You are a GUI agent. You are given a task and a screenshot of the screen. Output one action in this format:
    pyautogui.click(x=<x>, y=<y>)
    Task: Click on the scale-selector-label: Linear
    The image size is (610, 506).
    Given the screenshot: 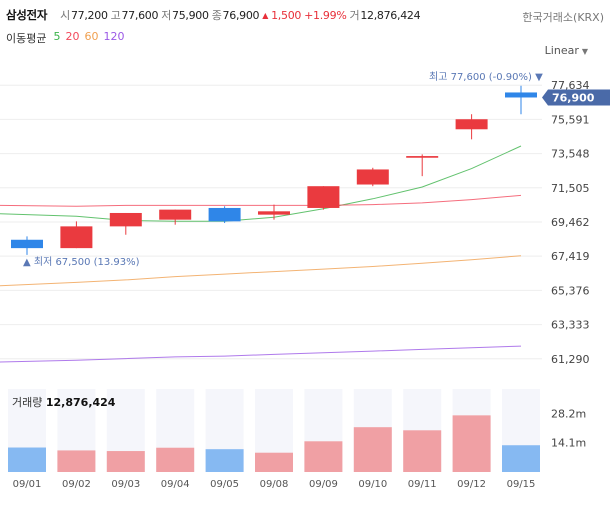 What is the action you would take?
    pyautogui.click(x=561, y=50)
    